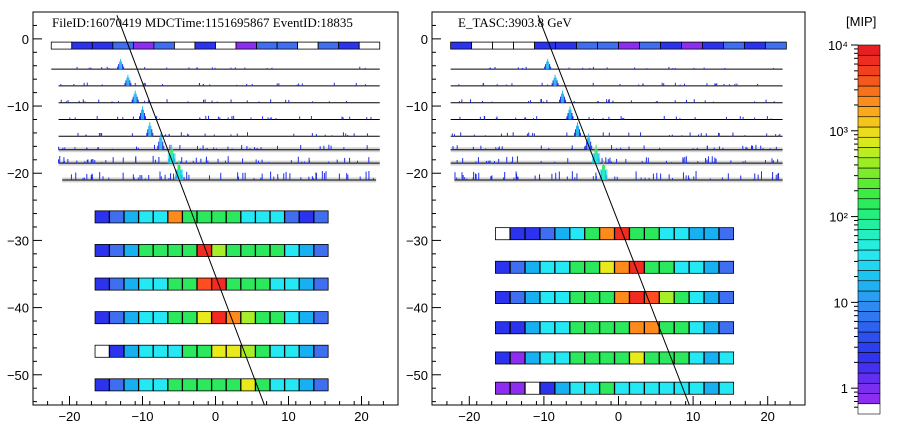 The image size is (903, 432). I want to click on x-tick-label: 10, so click(288, 416).